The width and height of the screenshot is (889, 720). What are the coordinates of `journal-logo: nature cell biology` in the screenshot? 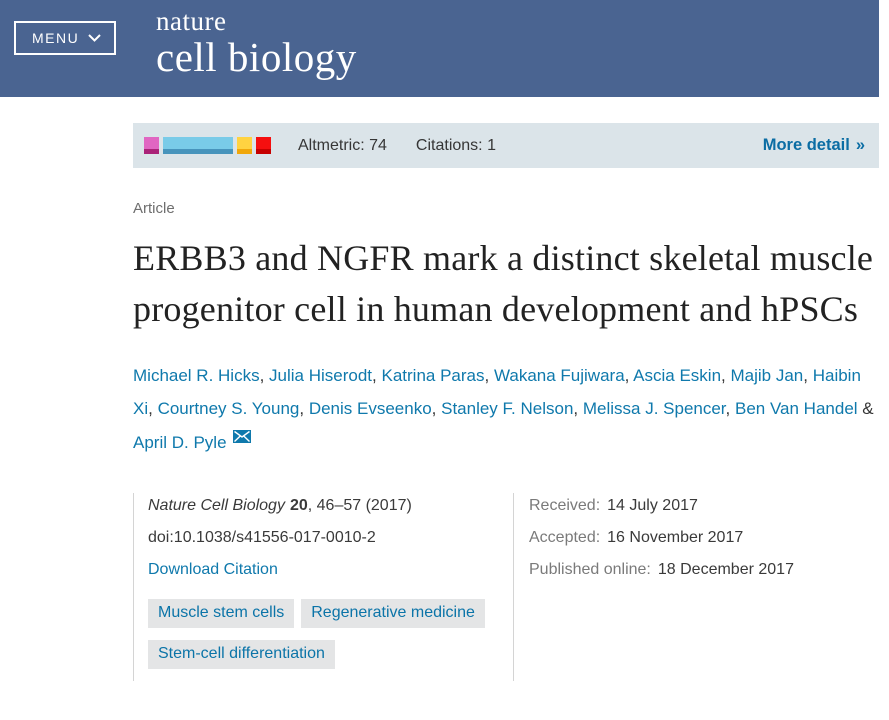 It's located at (256, 43).